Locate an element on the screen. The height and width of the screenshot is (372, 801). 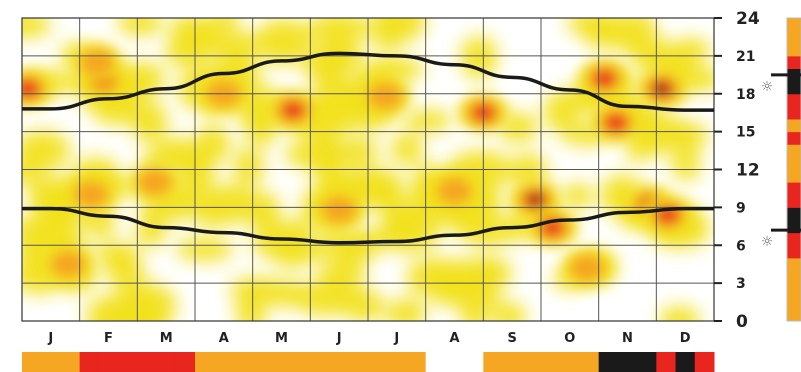
y-tick-label: 21 is located at coordinates (745, 57).